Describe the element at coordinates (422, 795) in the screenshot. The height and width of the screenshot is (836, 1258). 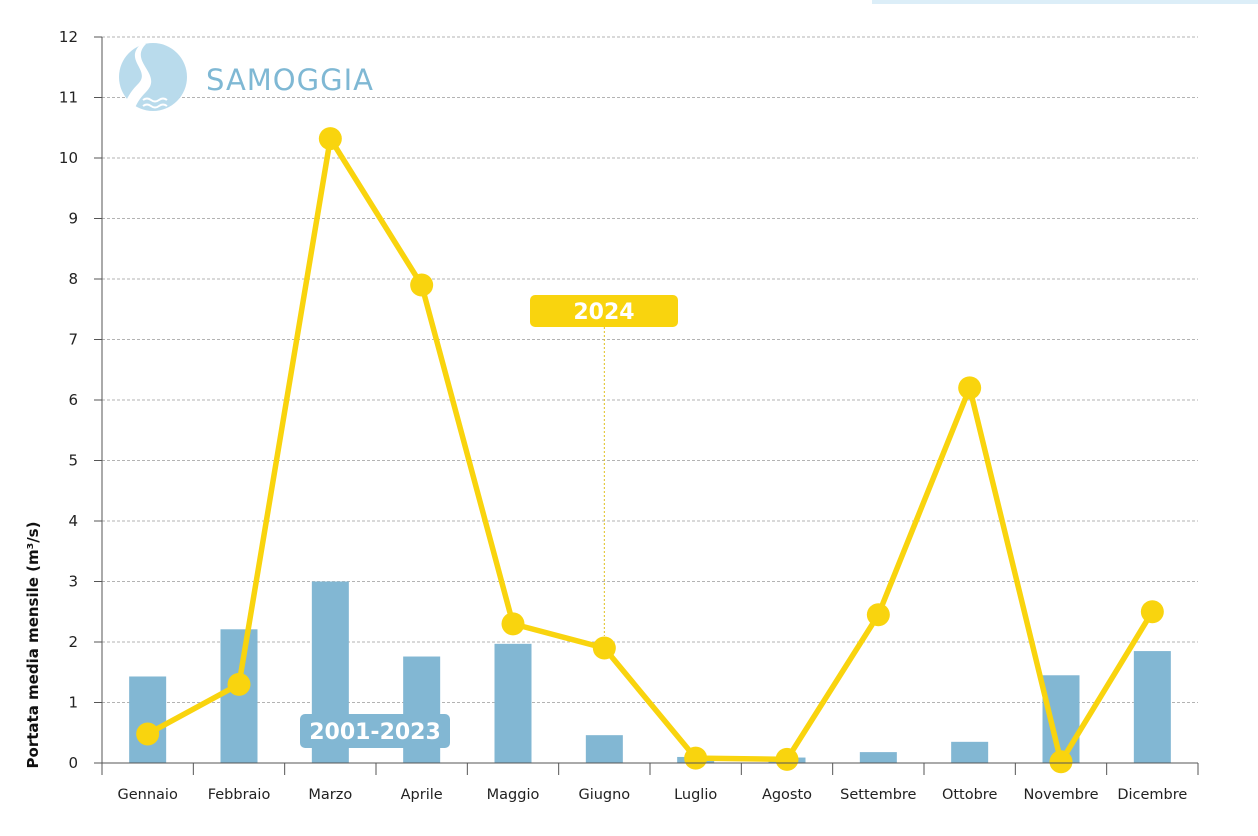
I see `x-tick-label: Aprile` at that location.